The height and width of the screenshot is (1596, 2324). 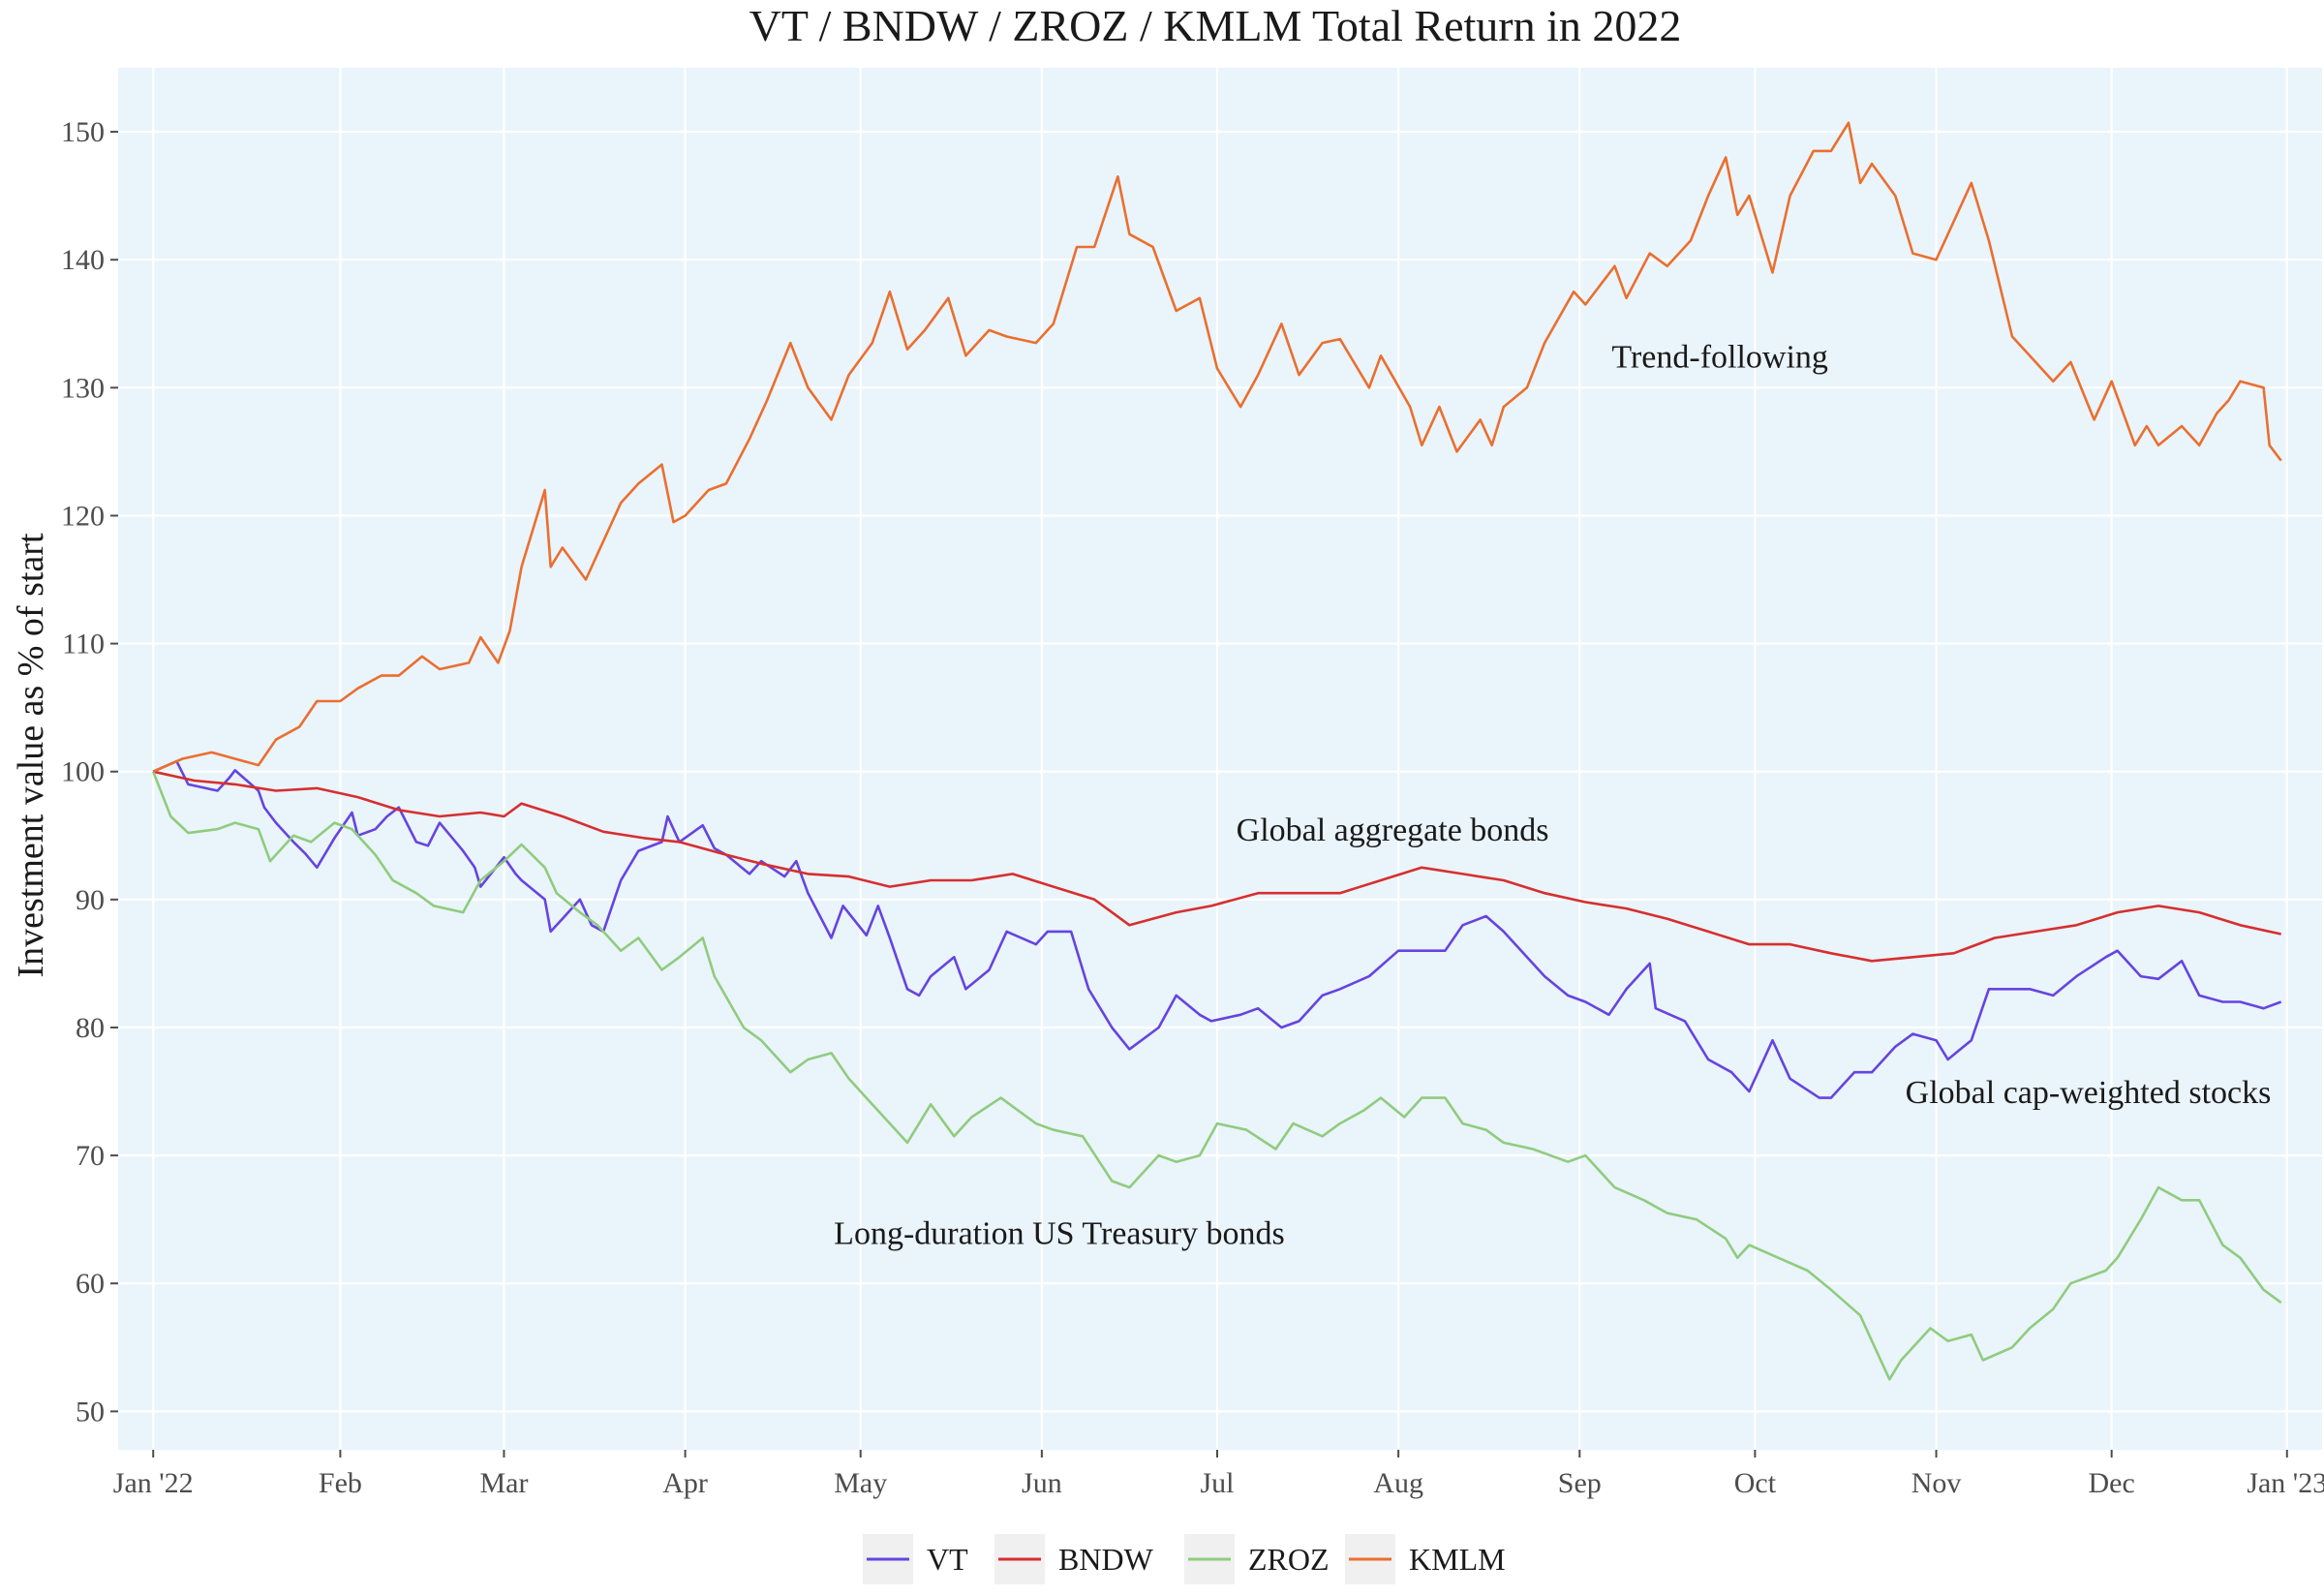 What do you see at coordinates (83, 260) in the screenshot?
I see `y-tick-label: 140` at bounding box center [83, 260].